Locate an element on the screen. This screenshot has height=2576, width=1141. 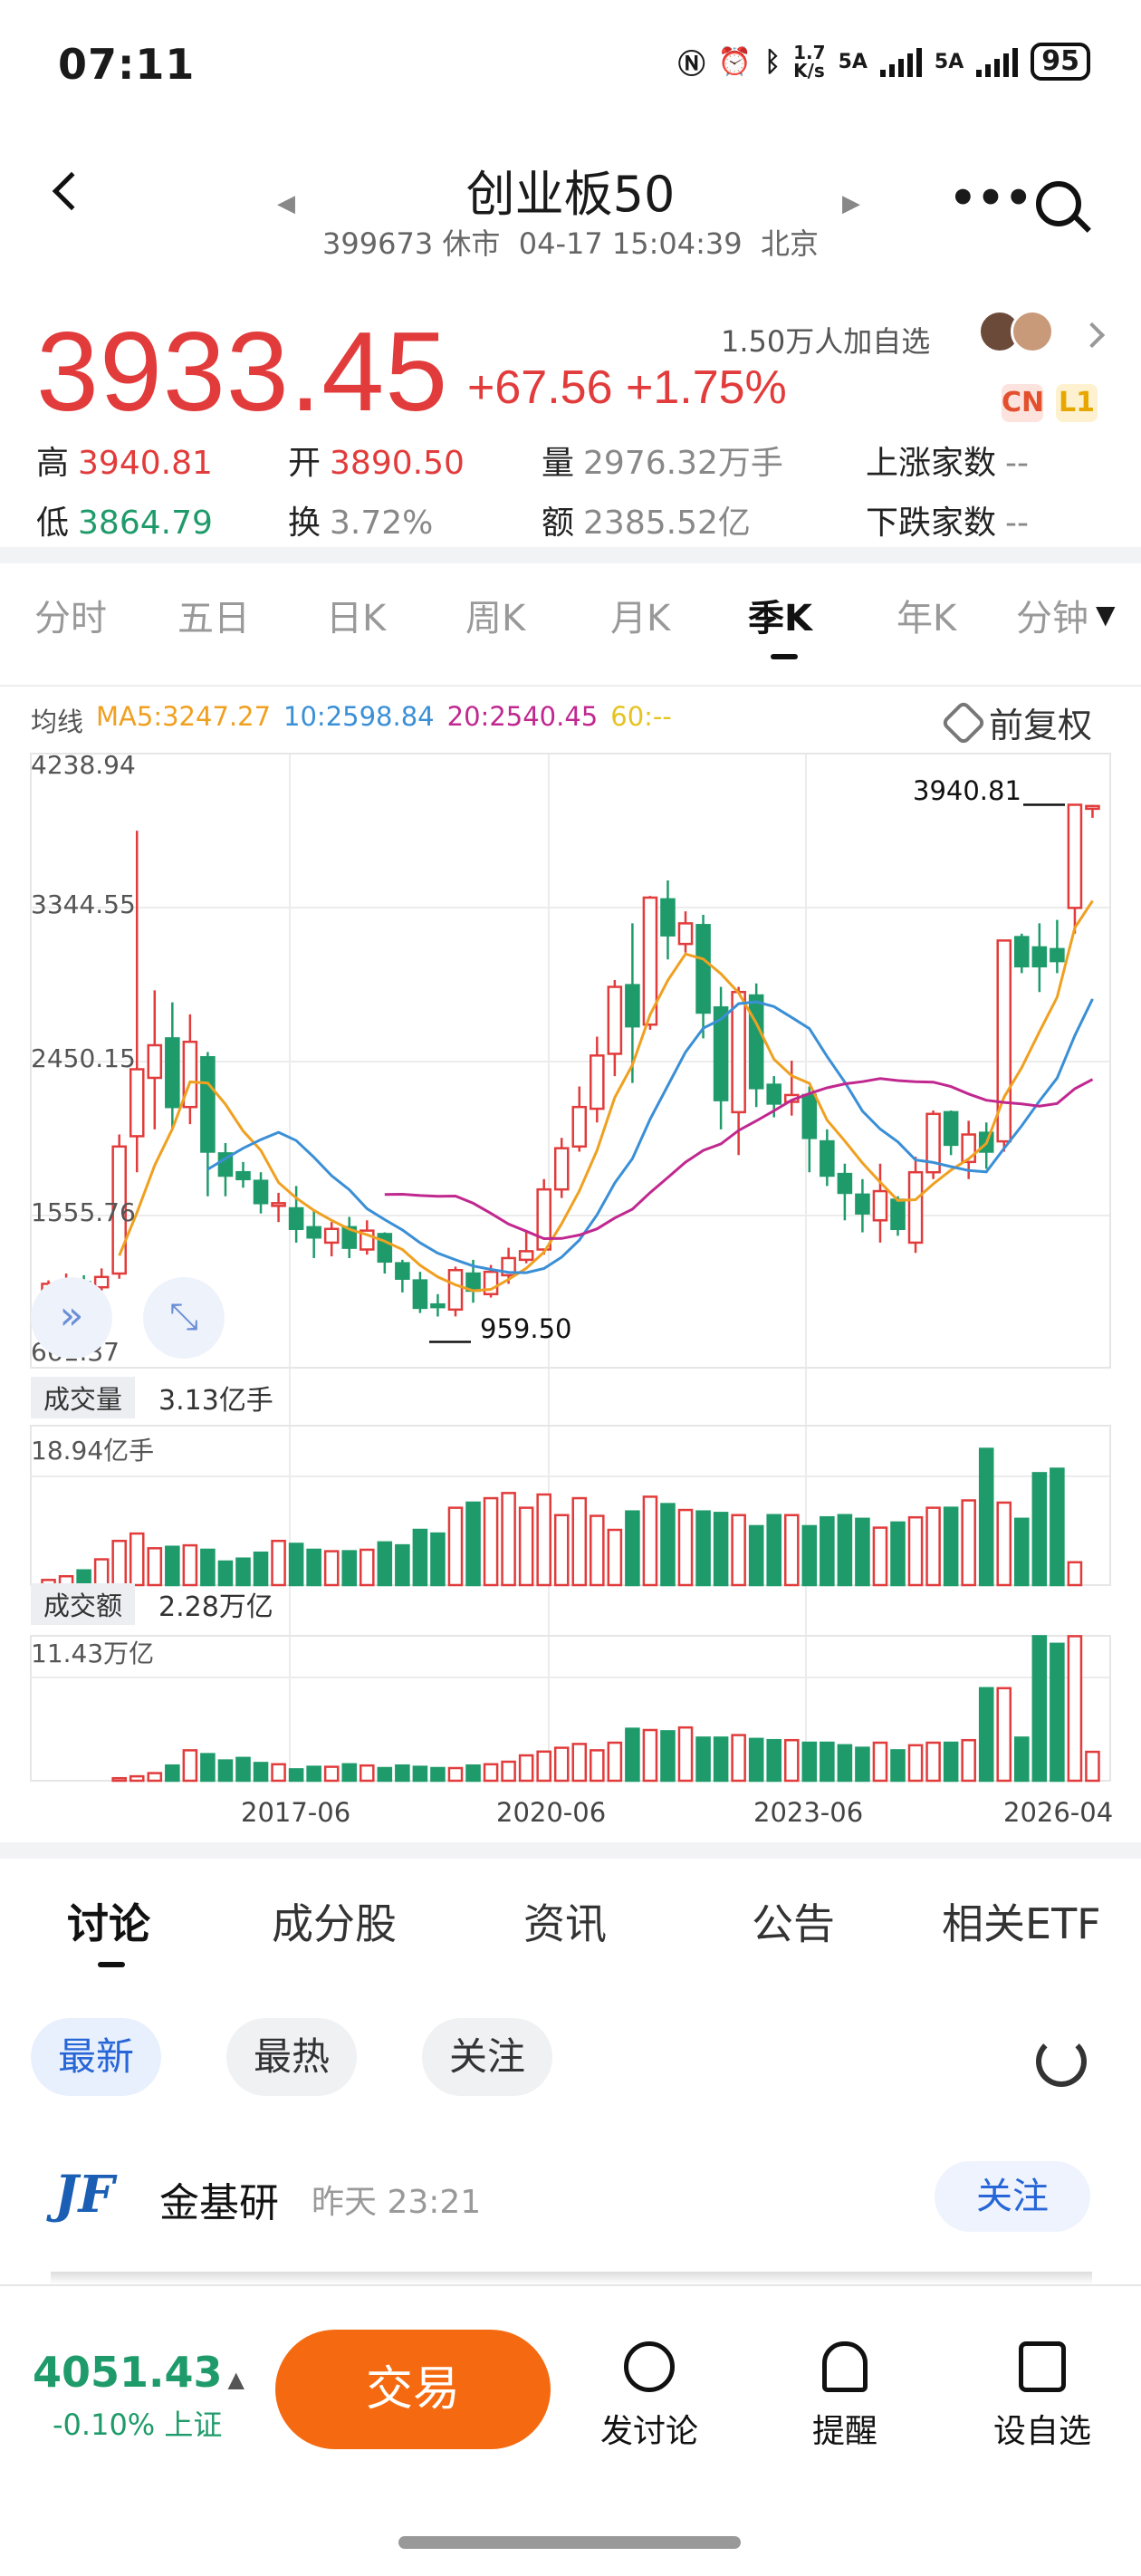
y-axis-label-1: 4238.94 is located at coordinates (84, 765).